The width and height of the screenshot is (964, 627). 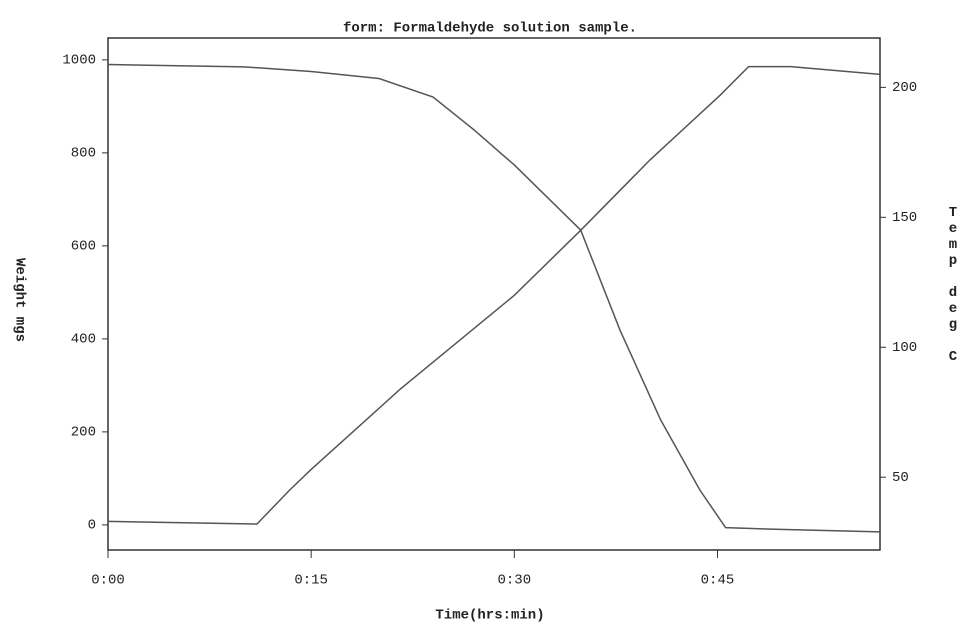 I want to click on x-tick-label: 0:30, so click(x=515, y=581).